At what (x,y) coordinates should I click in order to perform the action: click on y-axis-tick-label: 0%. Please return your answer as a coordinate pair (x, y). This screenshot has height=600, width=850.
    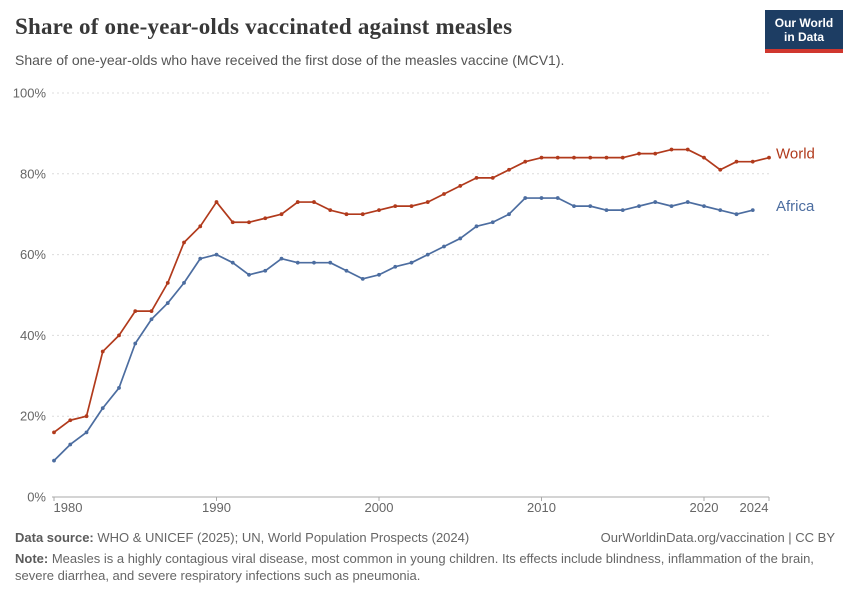
    Looking at the image, I should click on (36, 497).